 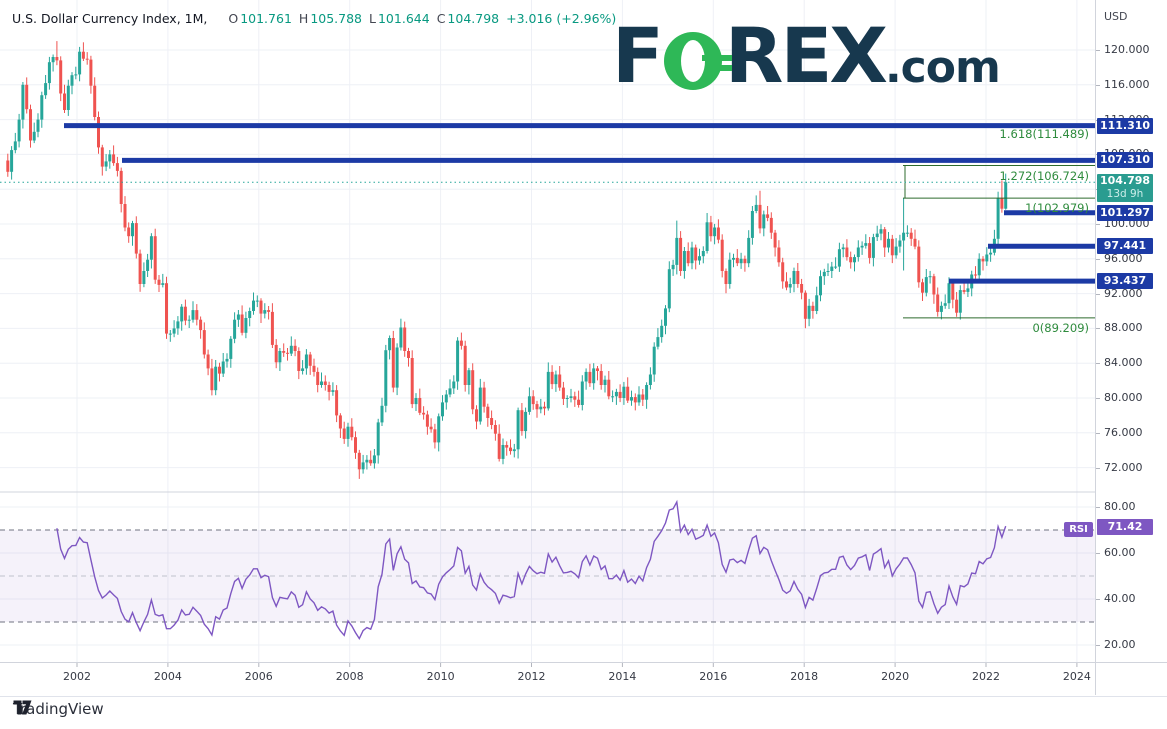 I want to click on logo-text-rex: REX, so click(x=806, y=55).